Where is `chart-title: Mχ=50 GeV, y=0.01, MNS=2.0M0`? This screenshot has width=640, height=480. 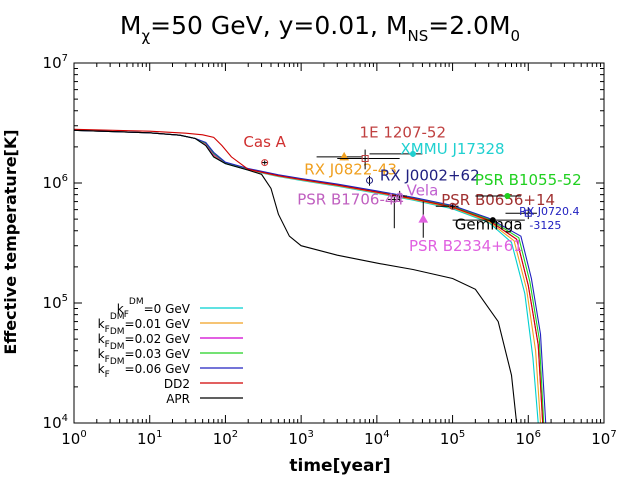 chart-title: Mχ=50 GeV, y=0.01, MNS=2.0M0 is located at coordinates (320, 28).